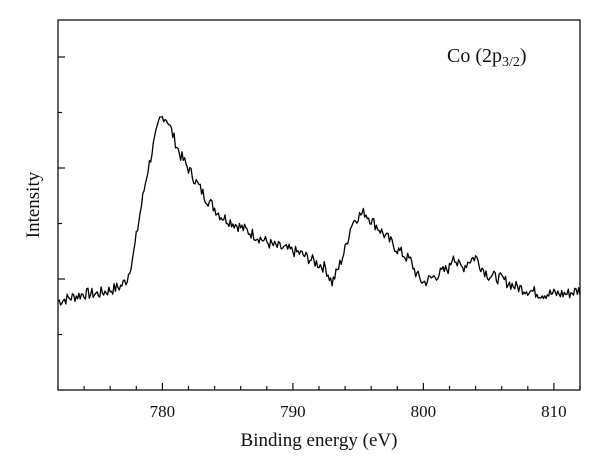 The image size is (600, 471). What do you see at coordinates (424, 411) in the screenshot?
I see `x-tick-label: 800` at bounding box center [424, 411].